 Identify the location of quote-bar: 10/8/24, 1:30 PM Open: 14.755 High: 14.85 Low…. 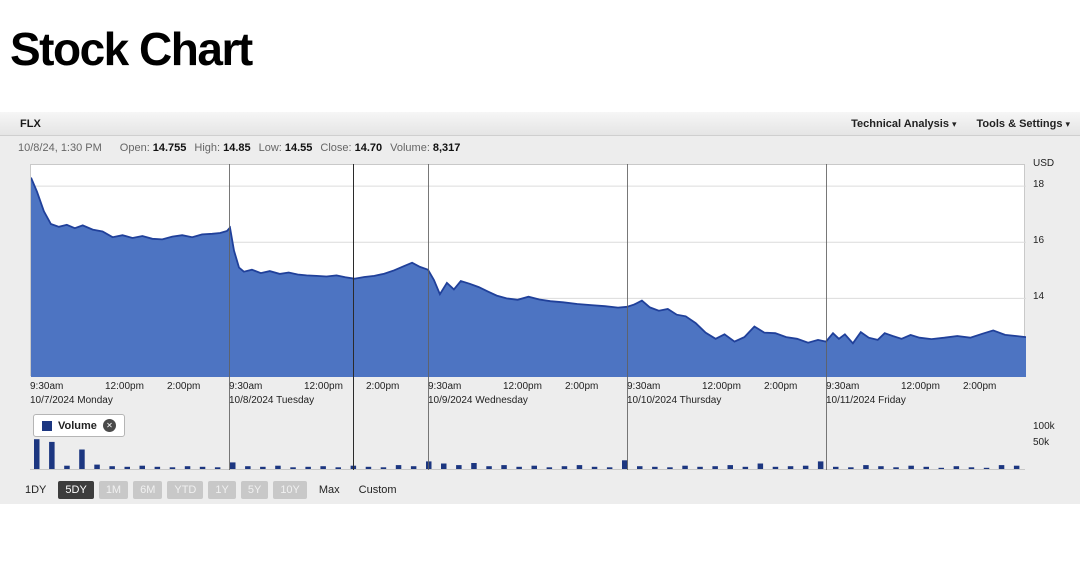
(239, 148).